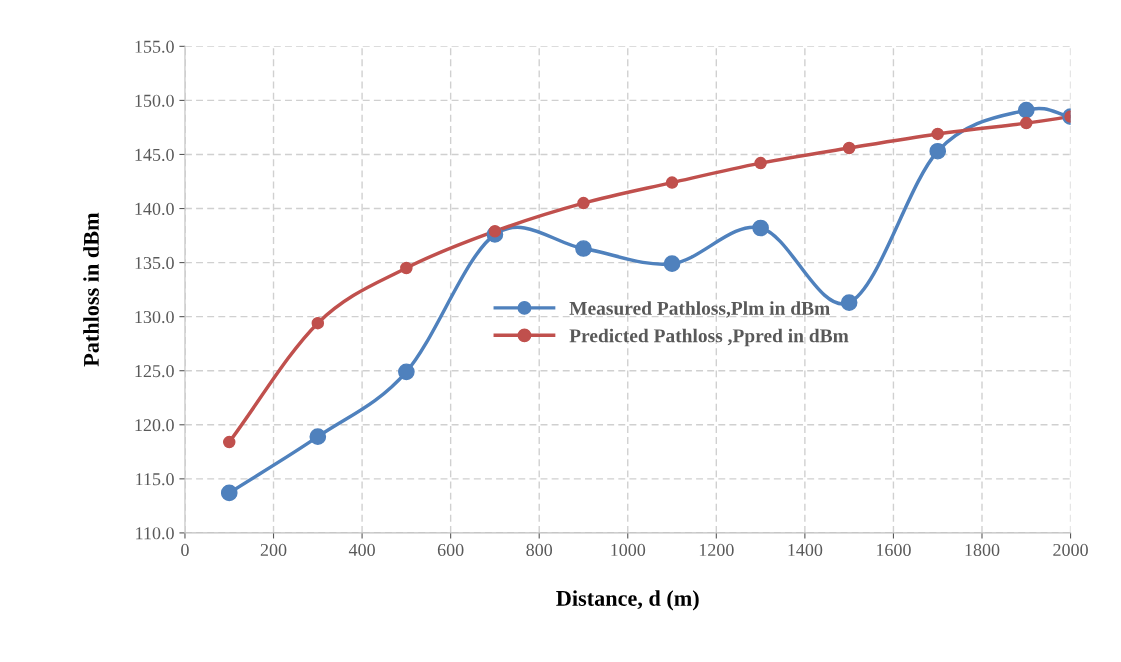 This screenshot has height=662, width=1121. Describe the element at coordinates (154, 263) in the screenshot. I see `y-tick-label: 135.0` at that location.